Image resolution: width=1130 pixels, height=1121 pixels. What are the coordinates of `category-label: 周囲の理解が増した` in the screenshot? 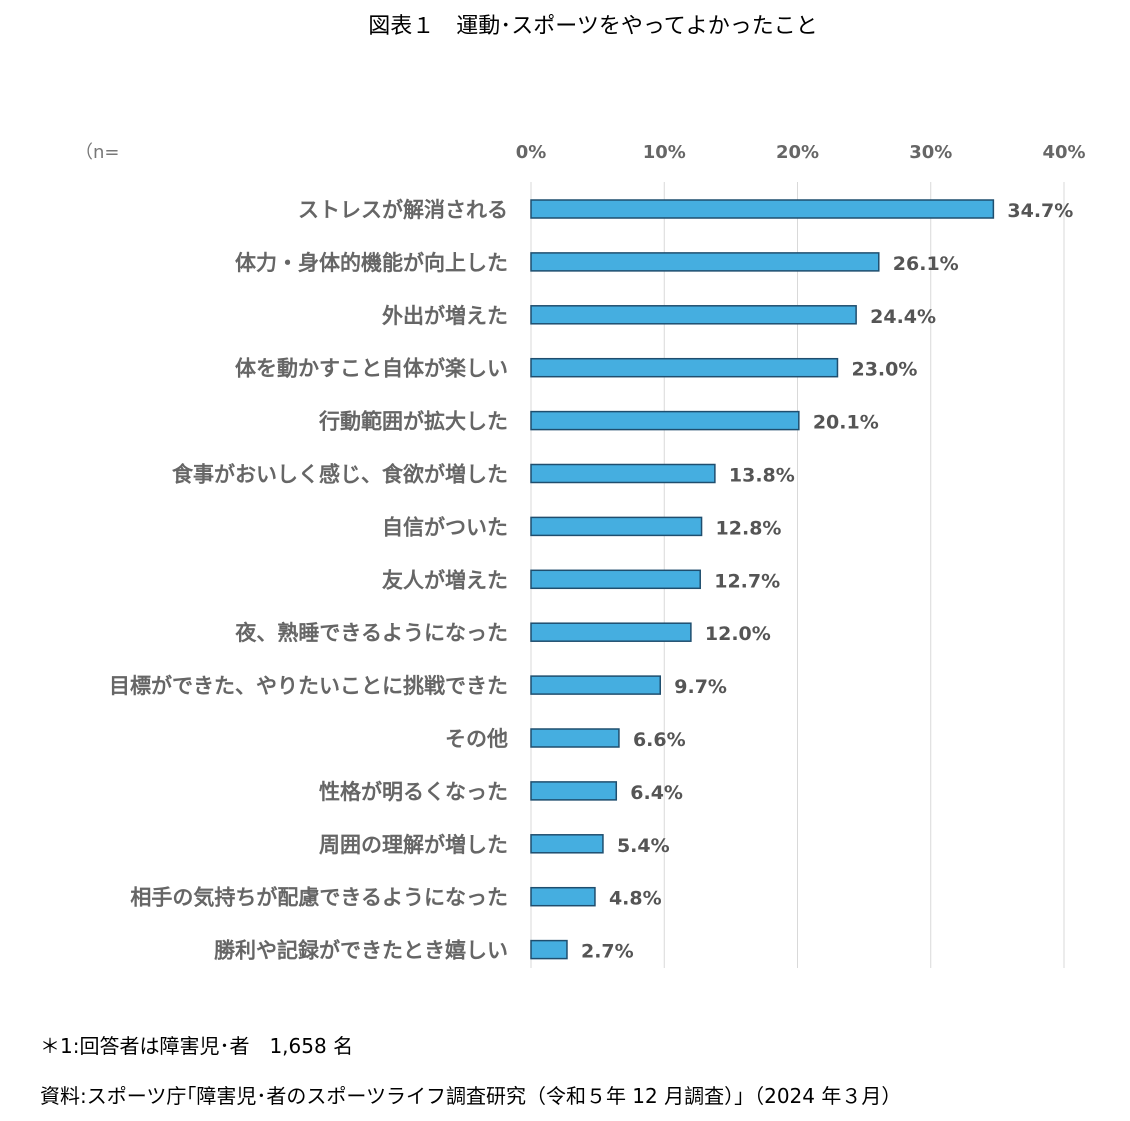 It's located at (413, 845).